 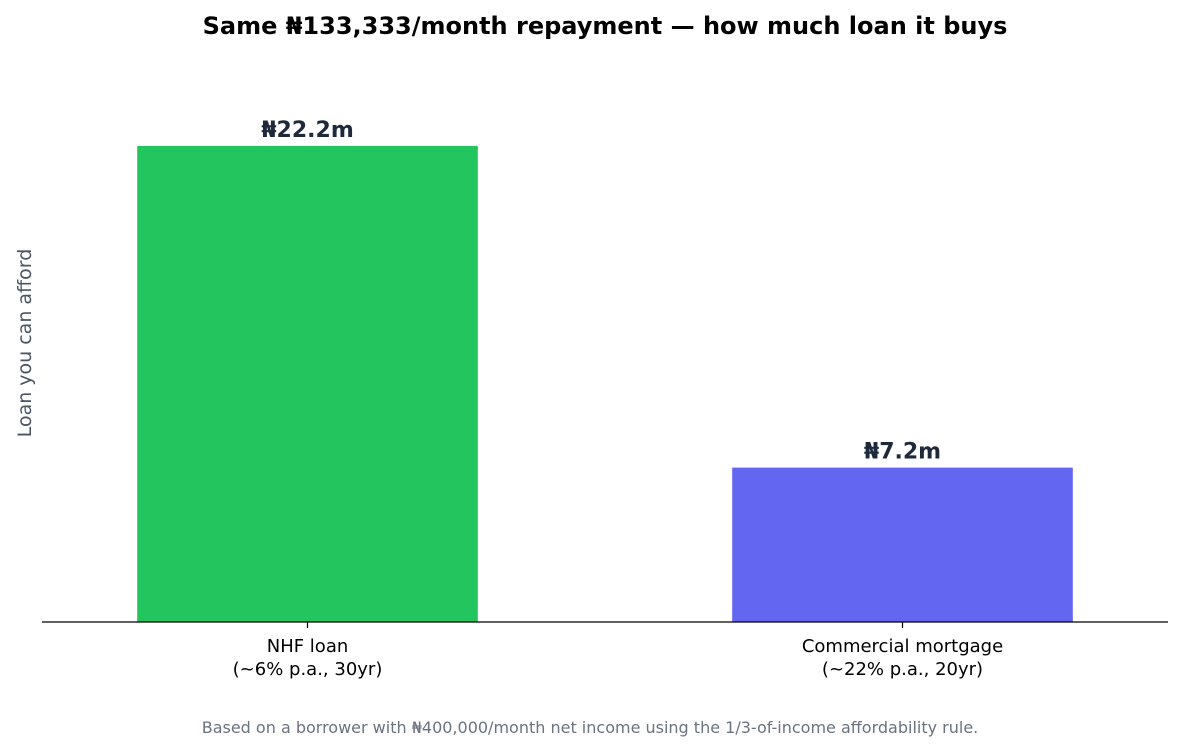 I want to click on x-tick-label-1-line-1: (~22% p.a., 20yr), so click(x=902, y=669).